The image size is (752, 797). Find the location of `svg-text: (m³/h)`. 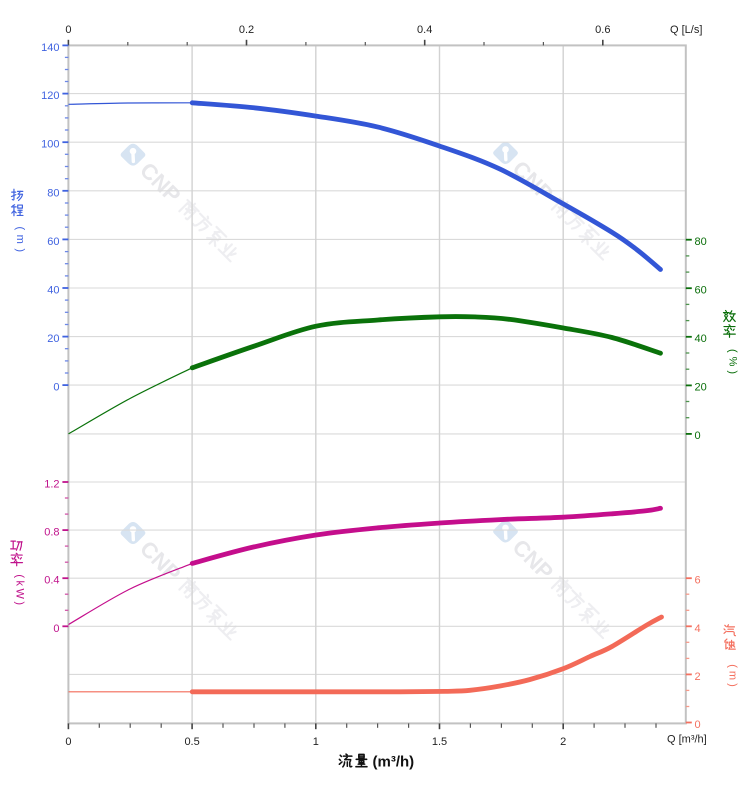

svg-text: (m³/h) is located at coordinates (394, 762).